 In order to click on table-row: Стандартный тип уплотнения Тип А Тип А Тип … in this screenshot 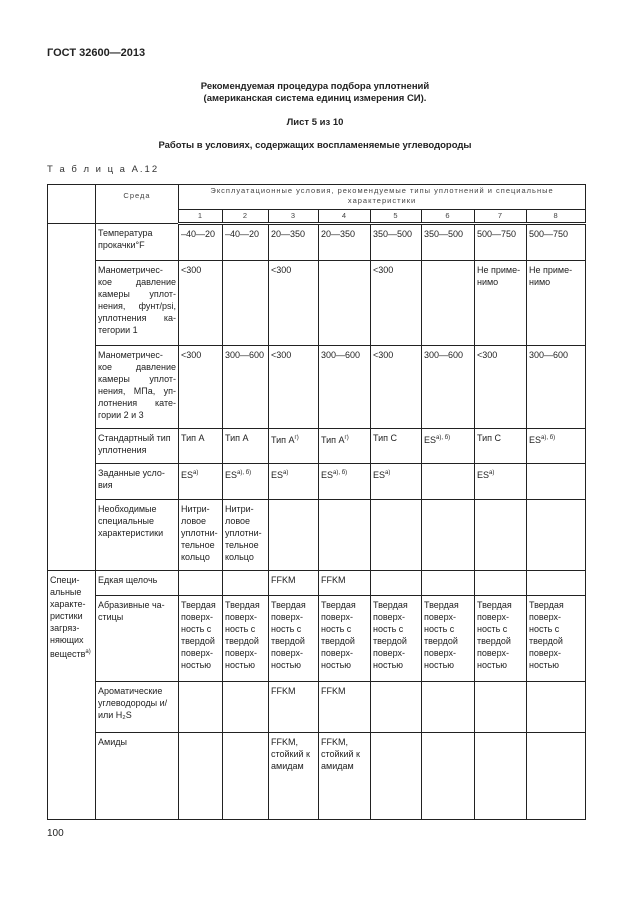, I will do `click(317, 446)`.